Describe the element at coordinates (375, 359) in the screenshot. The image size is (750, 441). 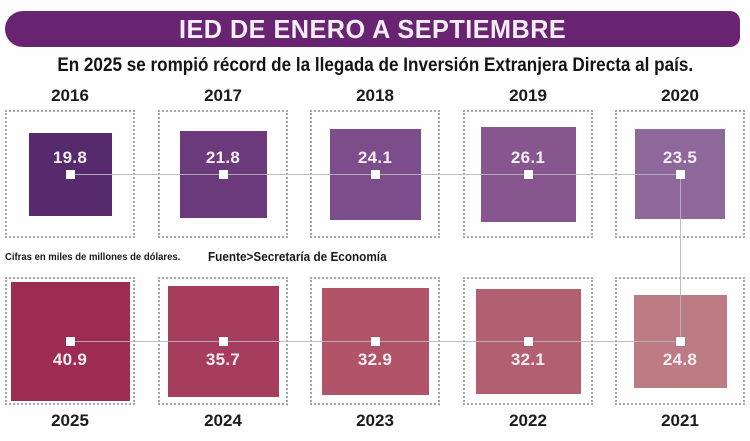
I see `value-label-2023: 32.9` at that location.